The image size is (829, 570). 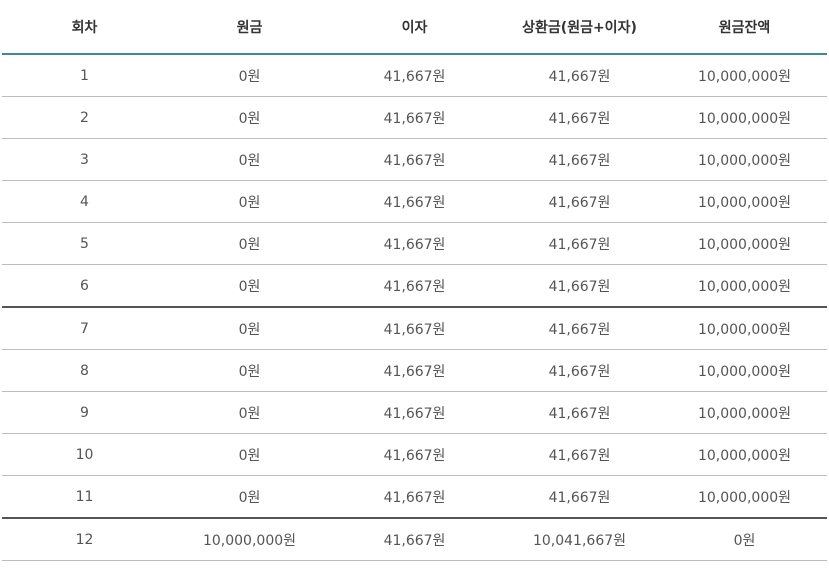 What do you see at coordinates (744, 539) in the screenshot?
I see `cell-balance: 0원` at bounding box center [744, 539].